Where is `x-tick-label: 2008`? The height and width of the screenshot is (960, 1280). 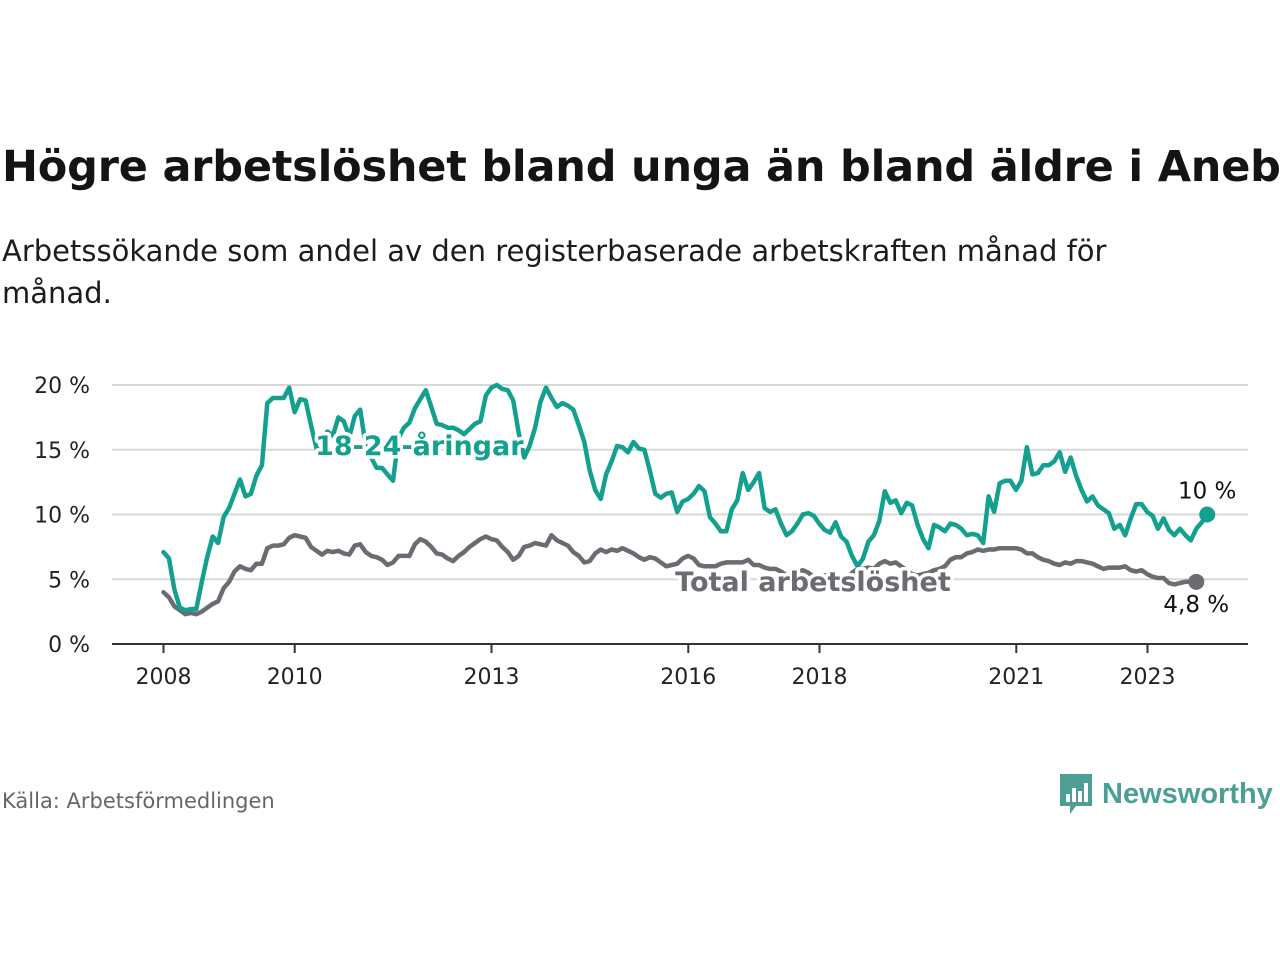
x-tick-label: 2008 is located at coordinates (164, 677).